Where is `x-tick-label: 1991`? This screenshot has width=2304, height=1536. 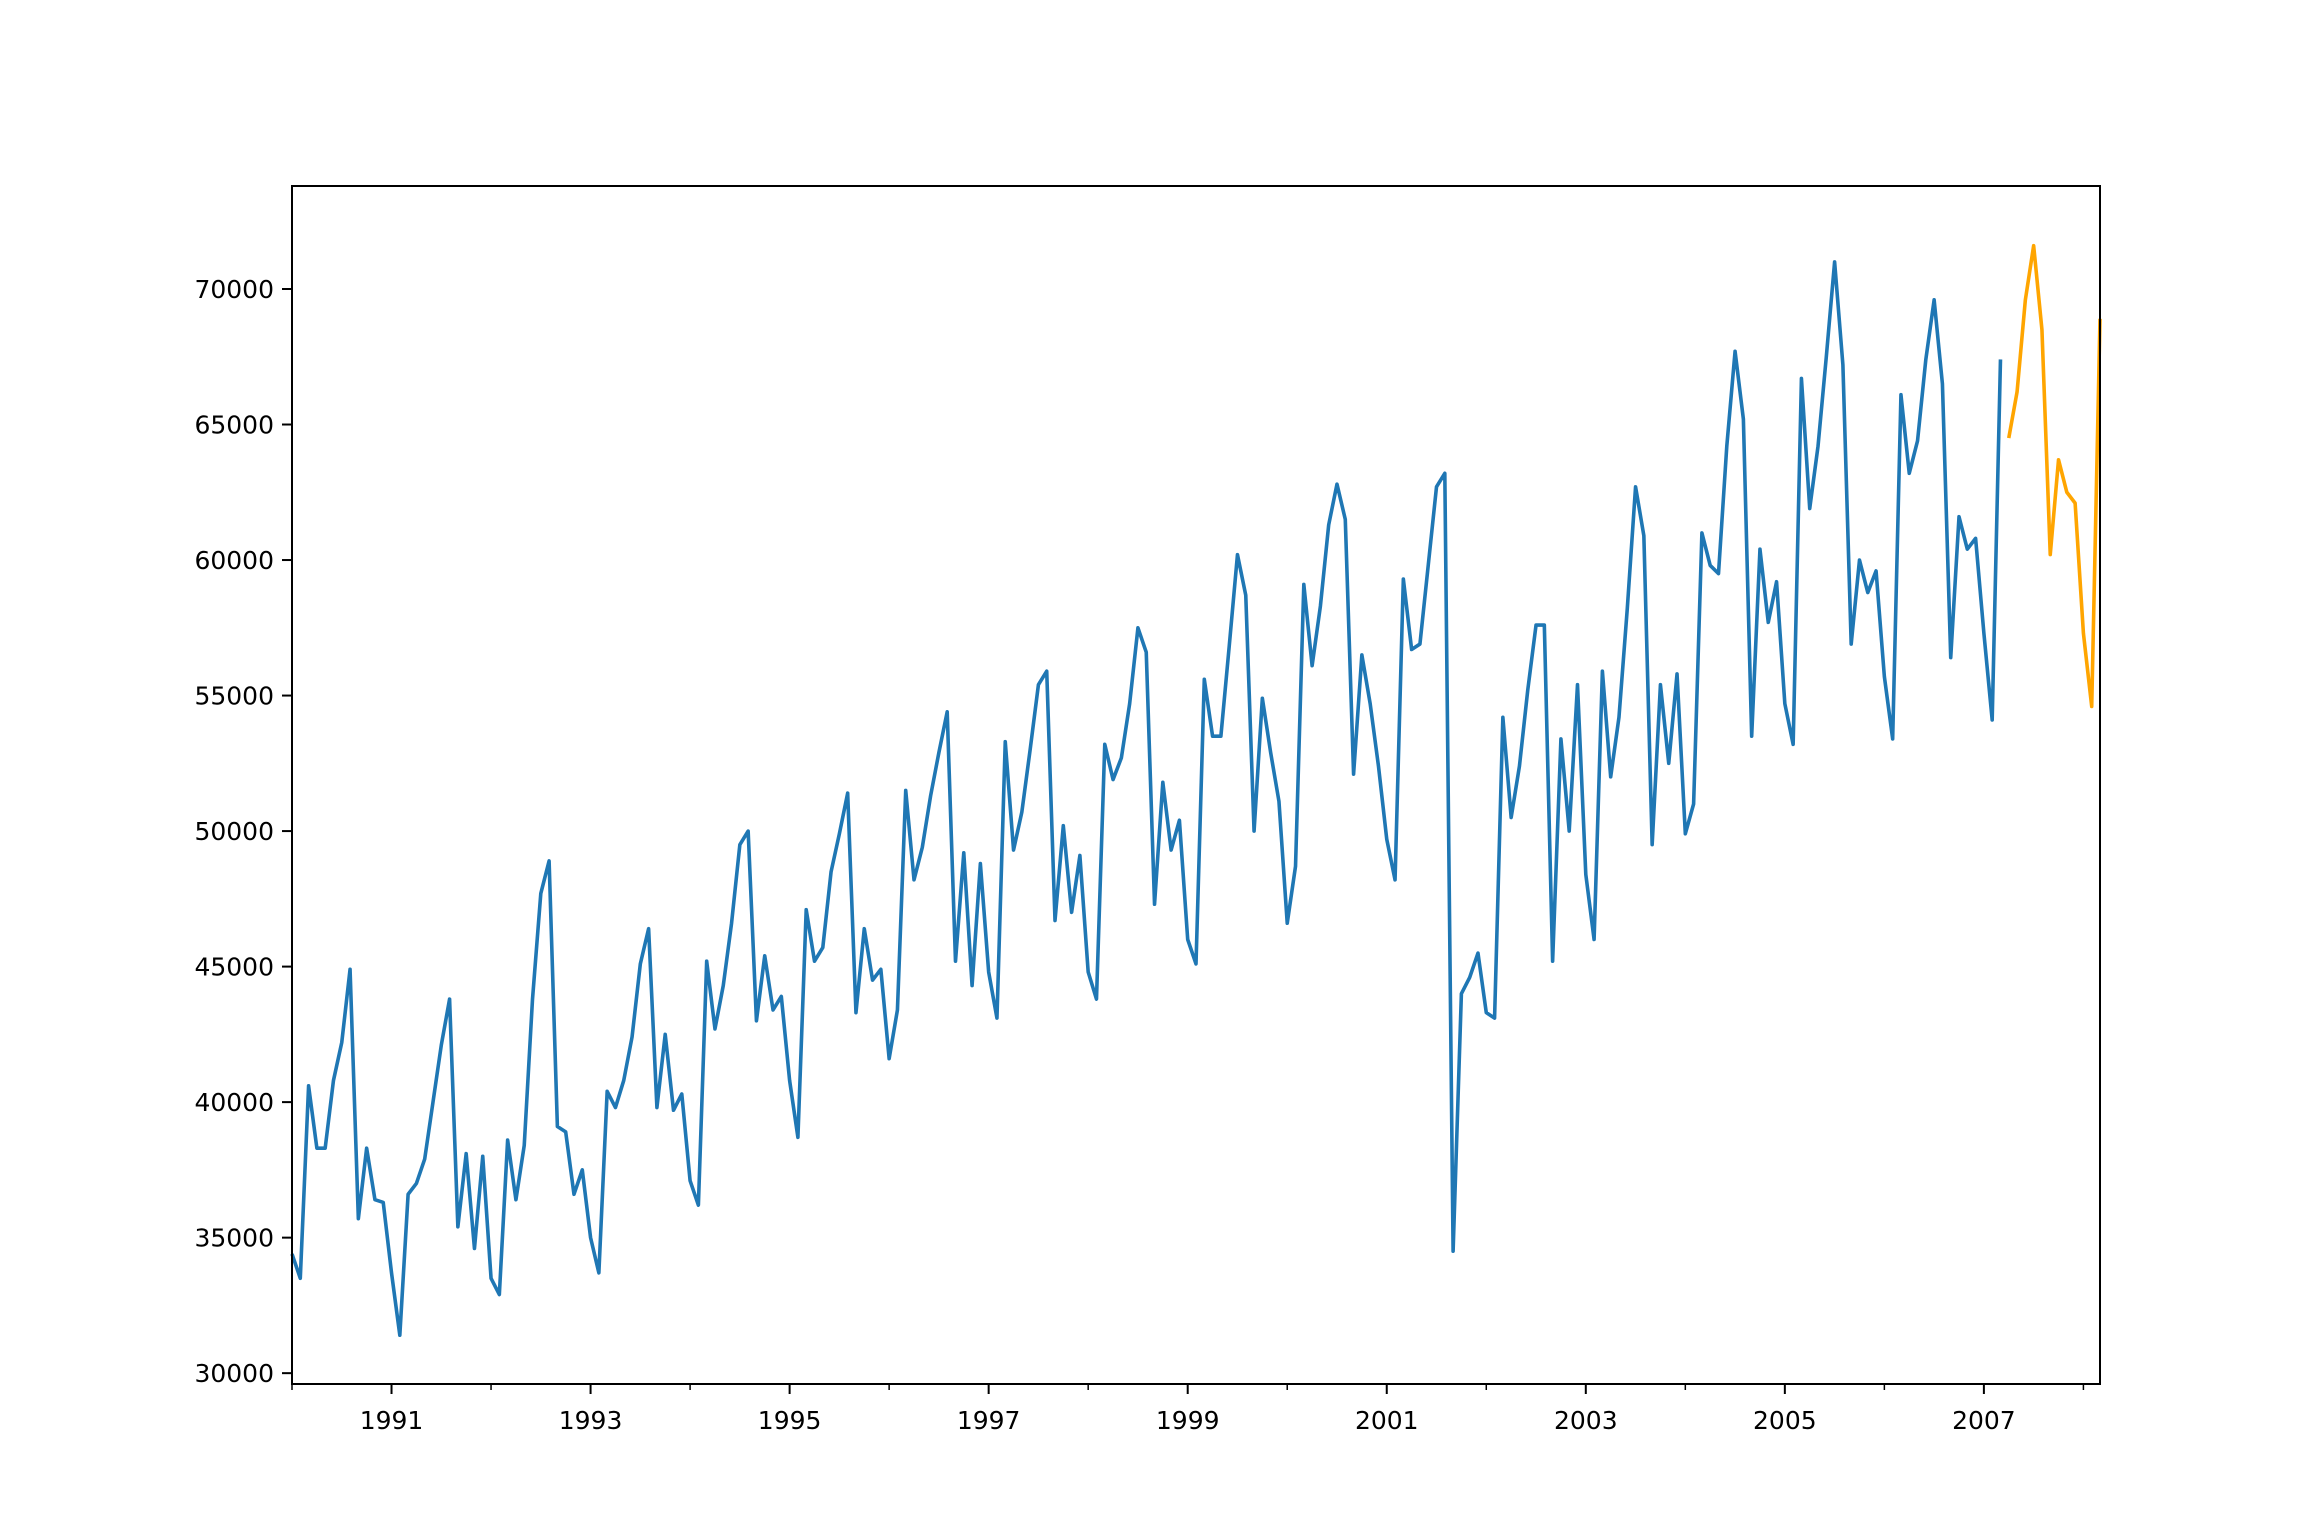 x-tick-label: 1991 is located at coordinates (392, 1420).